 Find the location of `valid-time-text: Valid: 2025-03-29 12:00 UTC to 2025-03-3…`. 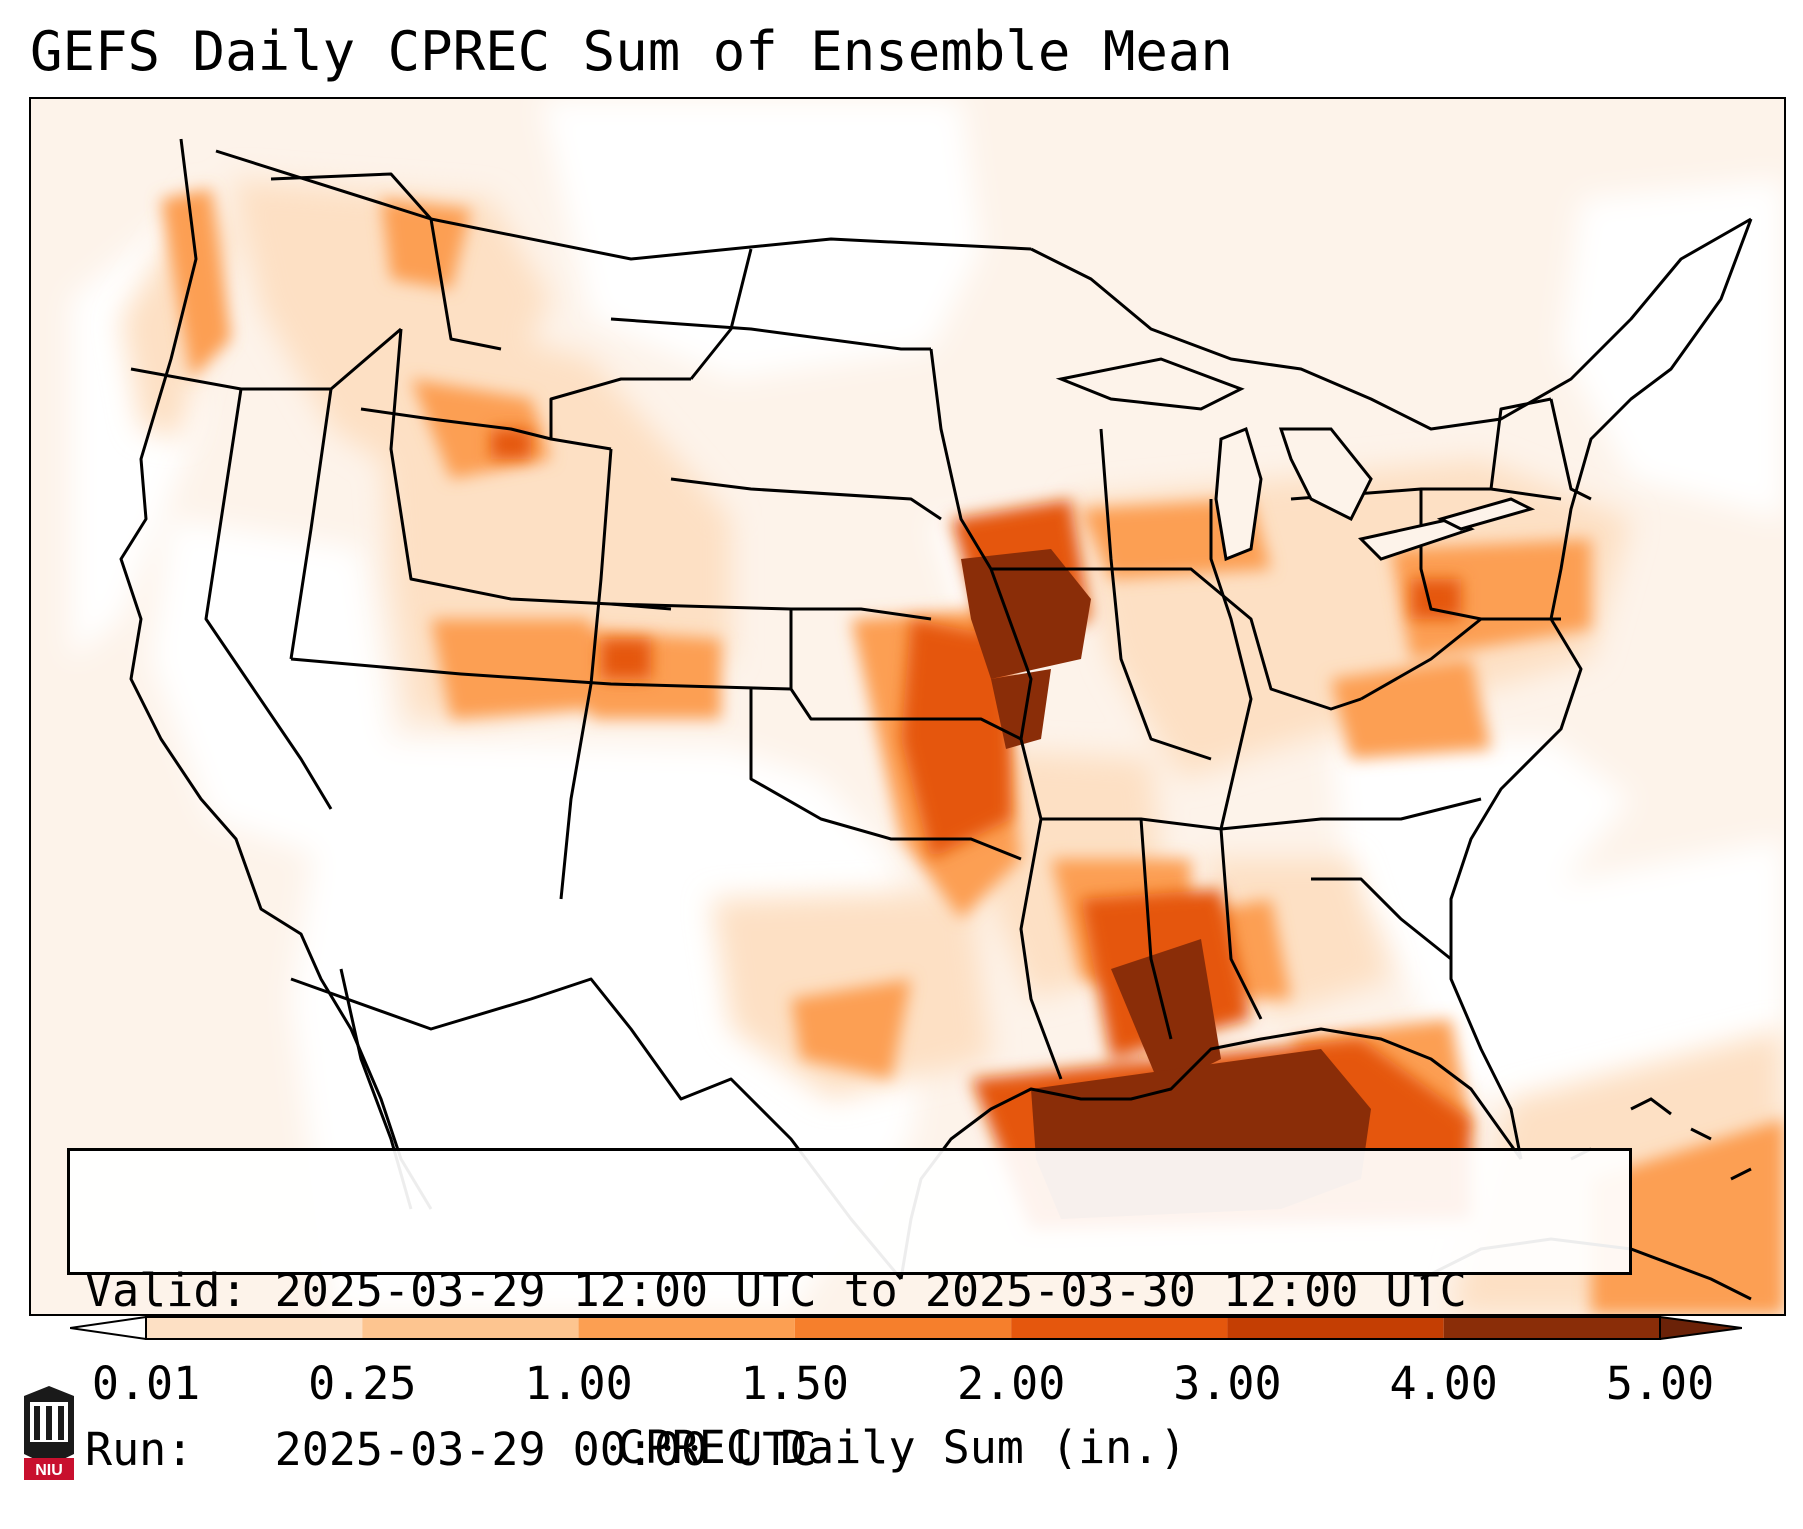

valid-time-text: Valid: 2025-03-29 12:00 UTC to 2025-03-3… is located at coordinates (776, 1290).